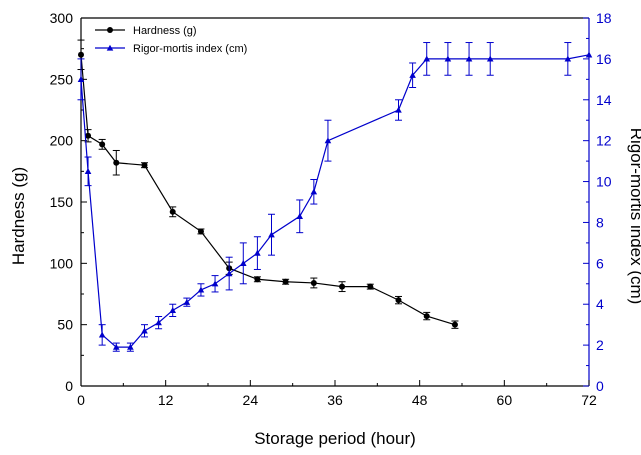  I want to click on legend-item: Rigor-mortis index (cm), so click(171, 49).